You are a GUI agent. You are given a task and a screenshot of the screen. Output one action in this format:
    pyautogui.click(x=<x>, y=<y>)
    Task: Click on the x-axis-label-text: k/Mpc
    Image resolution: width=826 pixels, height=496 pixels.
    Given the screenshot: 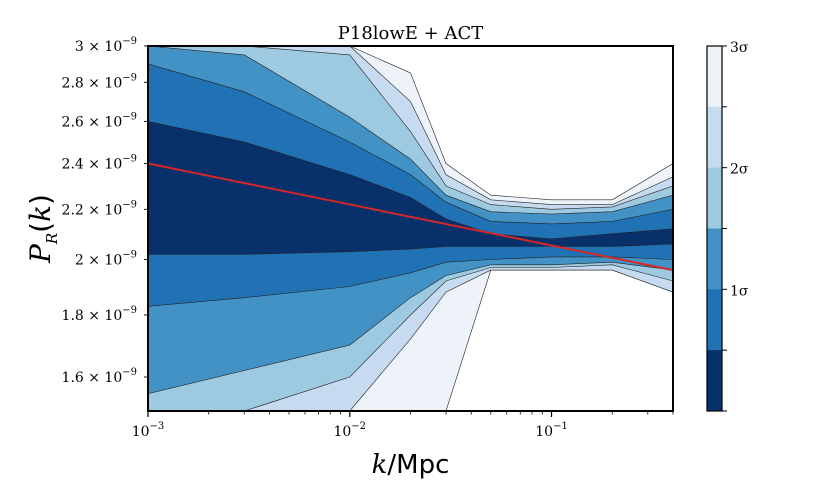 What is the action you would take?
    pyautogui.click(x=411, y=465)
    